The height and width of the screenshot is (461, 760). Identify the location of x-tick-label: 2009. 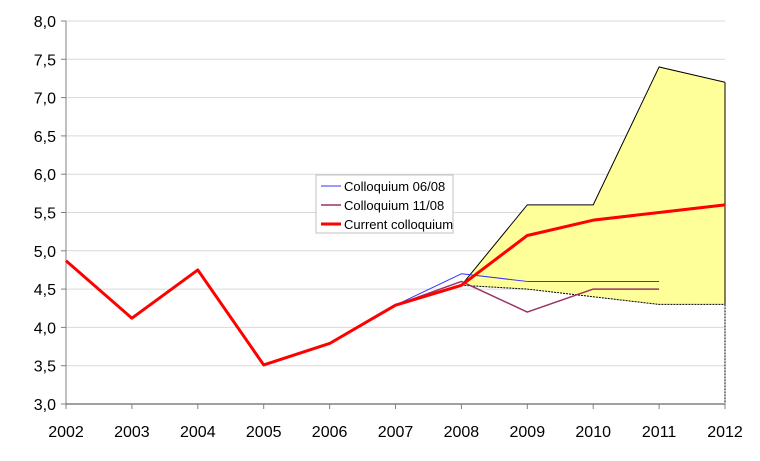
(528, 432).